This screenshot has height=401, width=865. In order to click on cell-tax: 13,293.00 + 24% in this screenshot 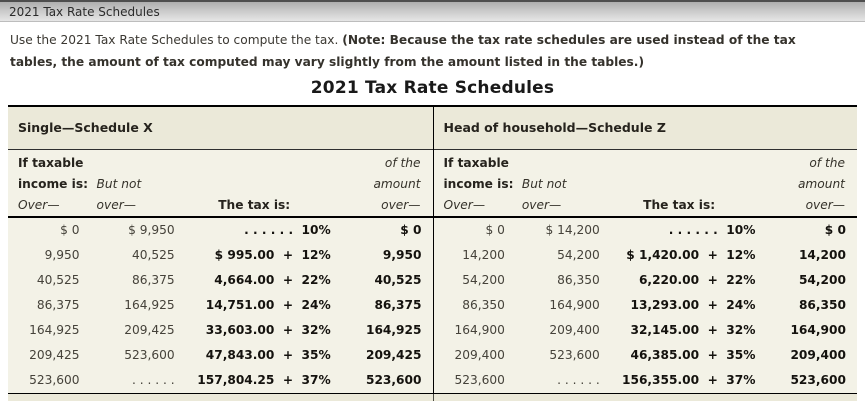, I will do `click(693, 305)`.